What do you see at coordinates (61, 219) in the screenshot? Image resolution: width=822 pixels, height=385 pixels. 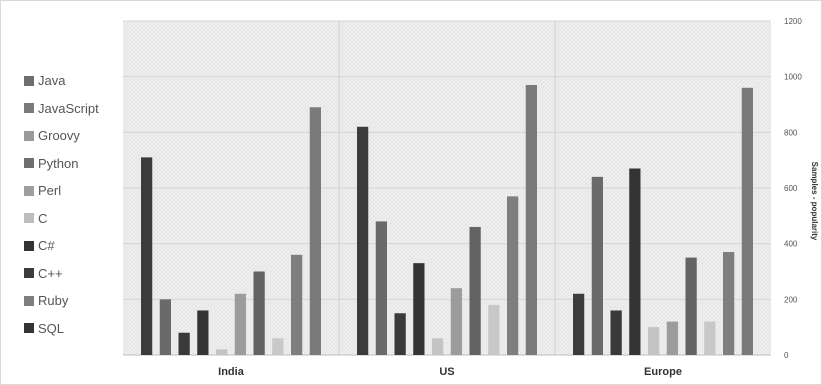 I see `legend-item: C` at bounding box center [61, 219].